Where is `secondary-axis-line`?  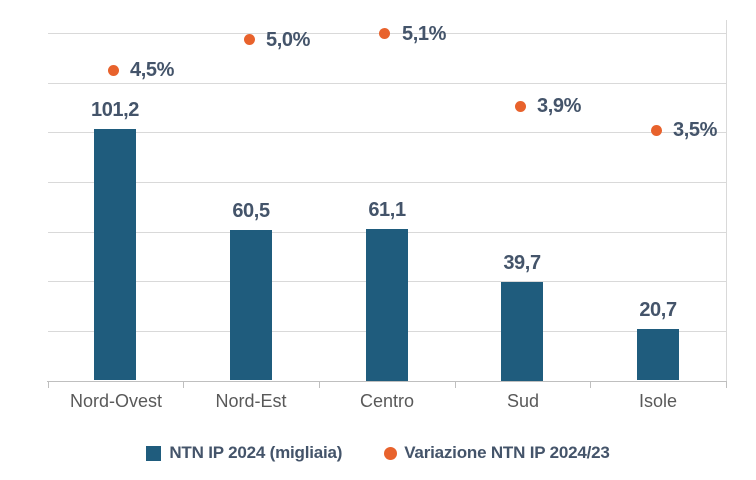
secondary-axis-line is located at coordinates (726, 200).